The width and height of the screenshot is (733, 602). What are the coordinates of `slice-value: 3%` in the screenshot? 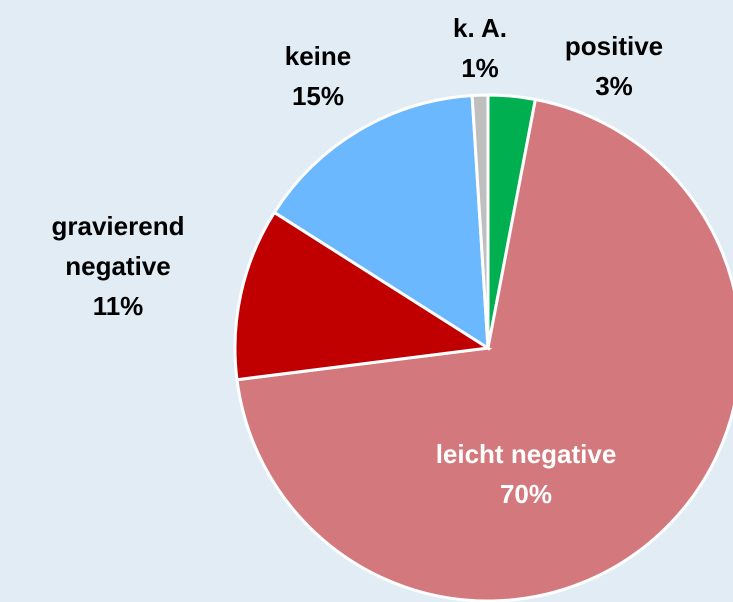 It's located at (614, 86).